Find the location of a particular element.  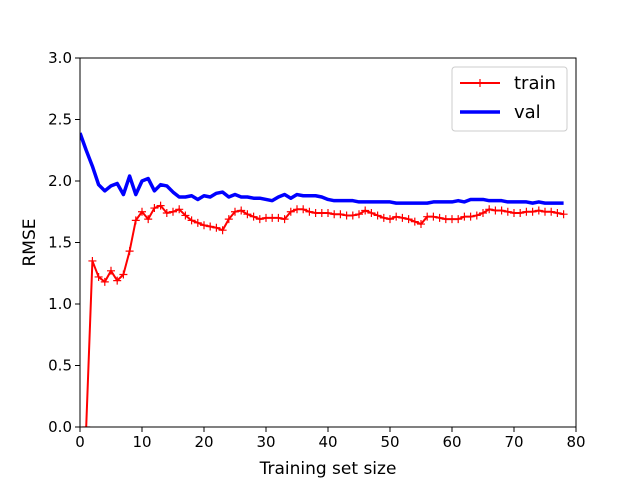

x-tick-label: 60 is located at coordinates (451, 442).